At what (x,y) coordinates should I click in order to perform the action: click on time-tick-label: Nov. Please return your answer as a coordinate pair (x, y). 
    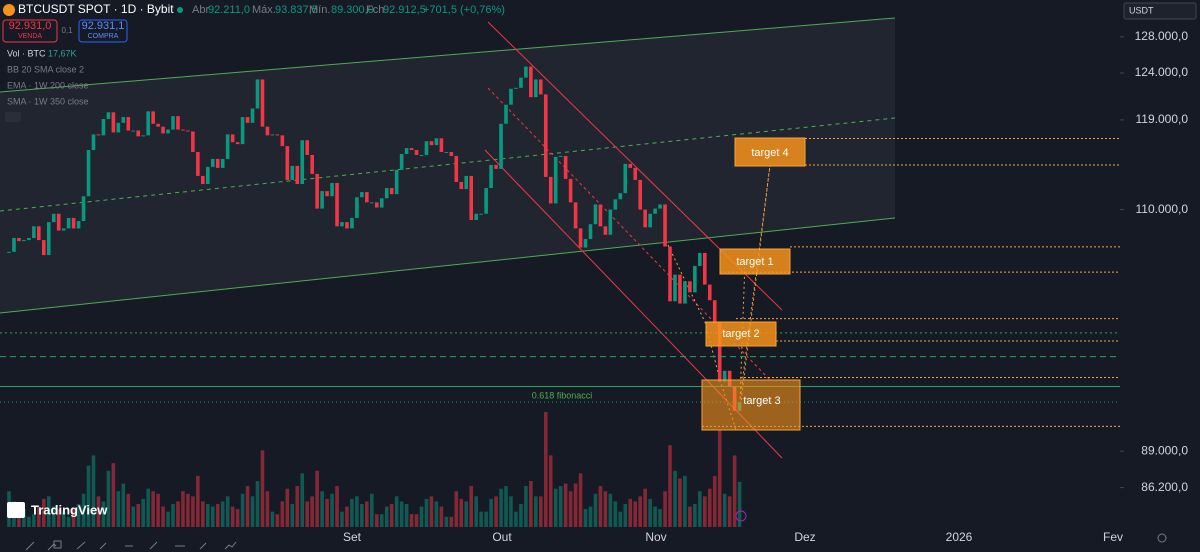
    Looking at the image, I should click on (655, 537).